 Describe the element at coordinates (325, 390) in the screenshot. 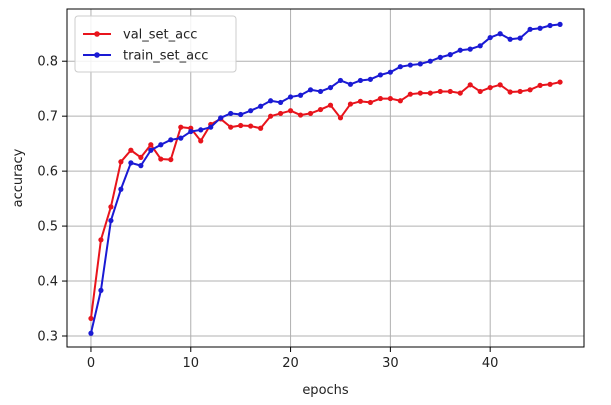

I see `x-axis-label: epochs` at that location.